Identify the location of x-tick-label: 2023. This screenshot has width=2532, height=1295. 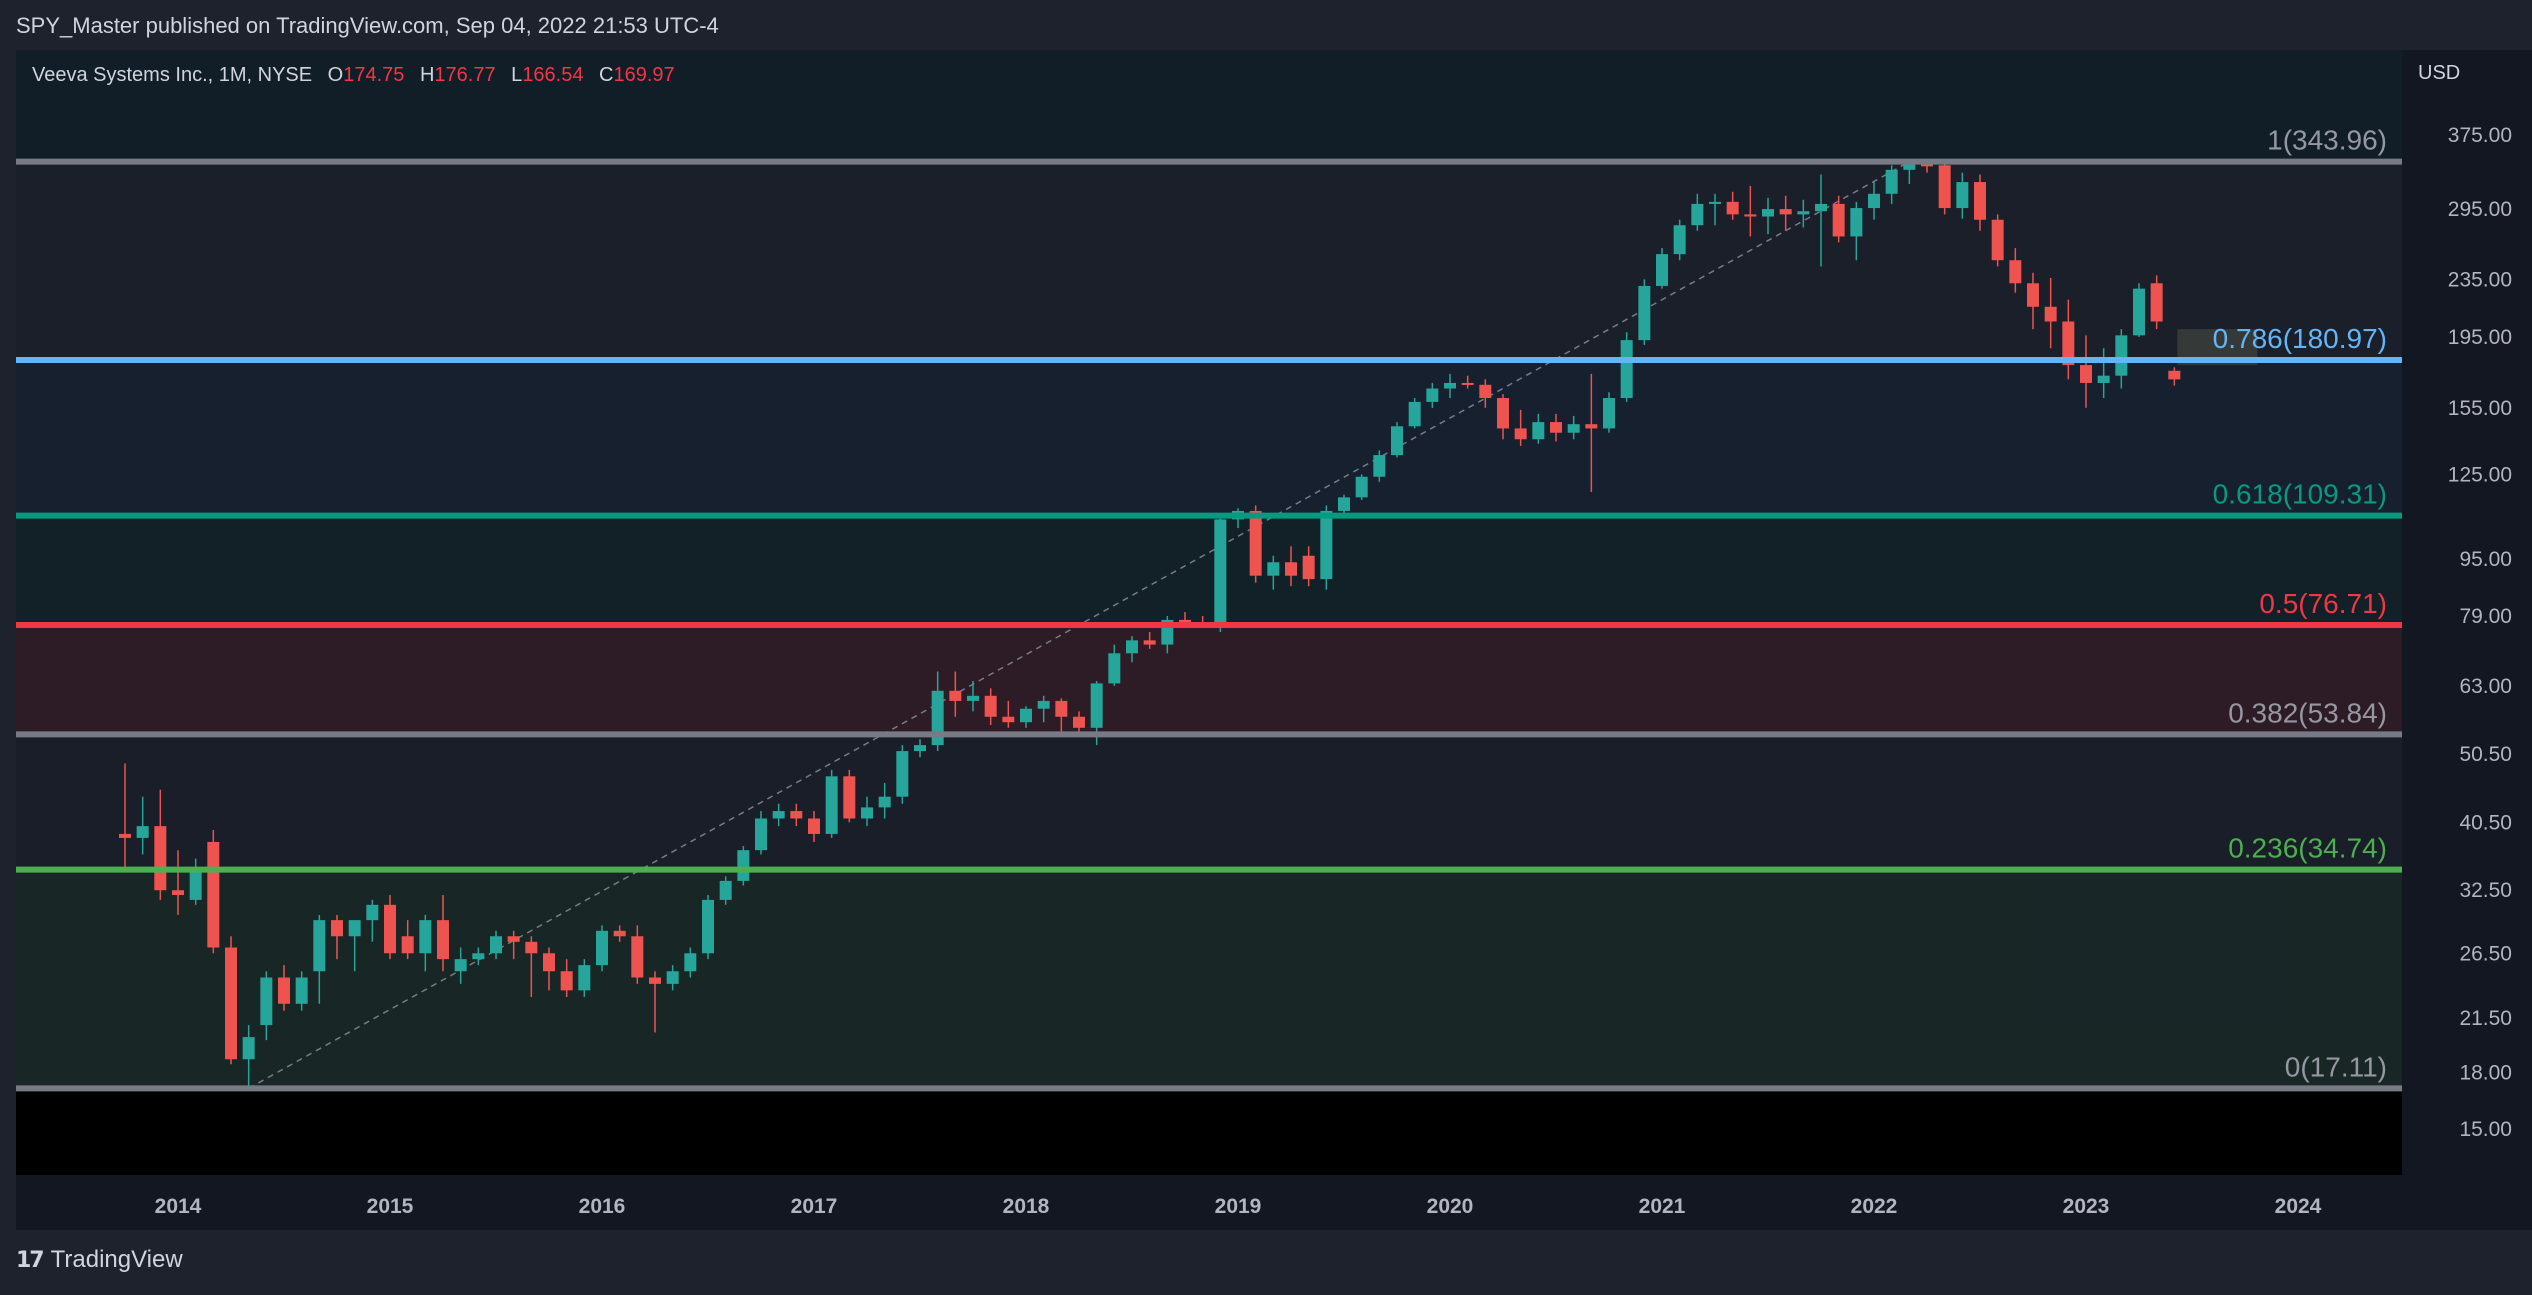
(2086, 1206).